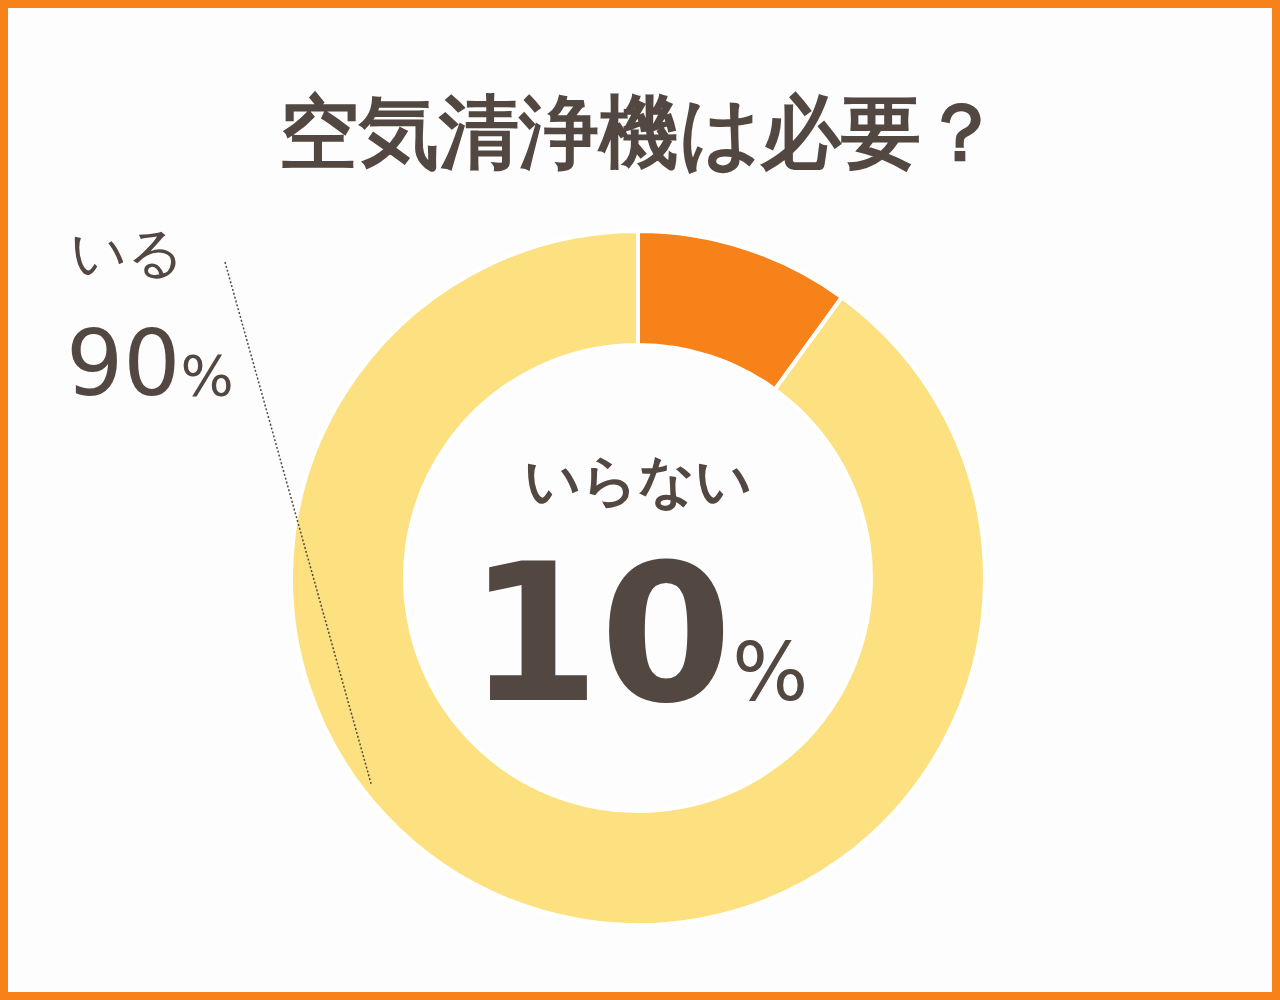 Image resolution: width=1280 pixels, height=1000 pixels. I want to click on data-label: 10%, so click(638, 634).